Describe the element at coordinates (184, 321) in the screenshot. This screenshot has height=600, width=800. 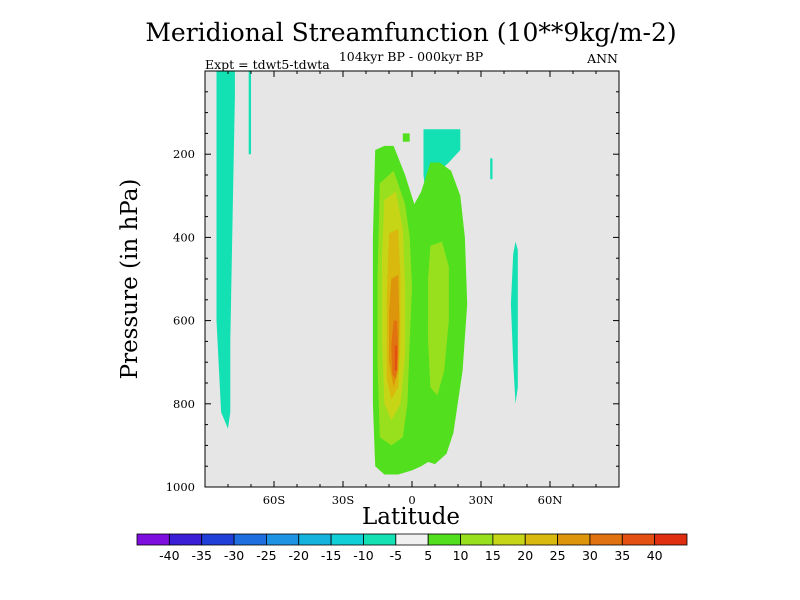
I see `y-tick-label: 600` at that location.